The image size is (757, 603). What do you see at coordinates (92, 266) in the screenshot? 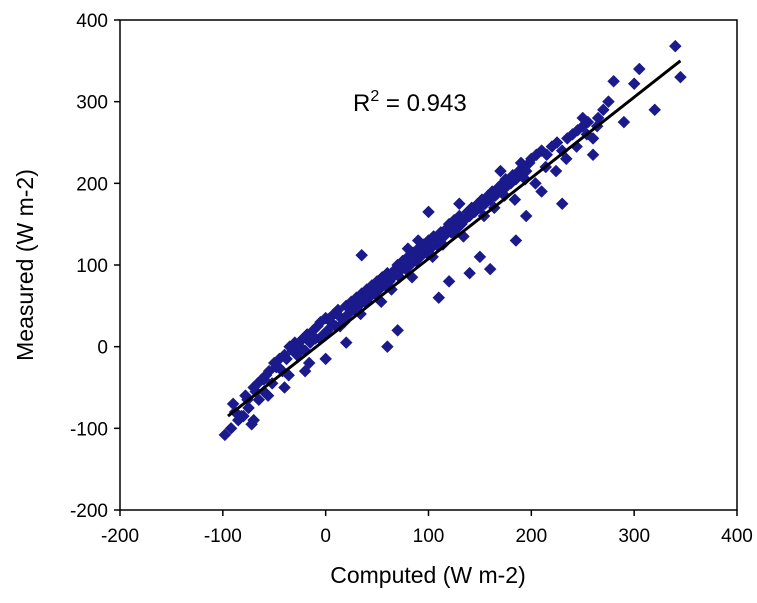
I see `y-tick-label: 100` at bounding box center [92, 266].